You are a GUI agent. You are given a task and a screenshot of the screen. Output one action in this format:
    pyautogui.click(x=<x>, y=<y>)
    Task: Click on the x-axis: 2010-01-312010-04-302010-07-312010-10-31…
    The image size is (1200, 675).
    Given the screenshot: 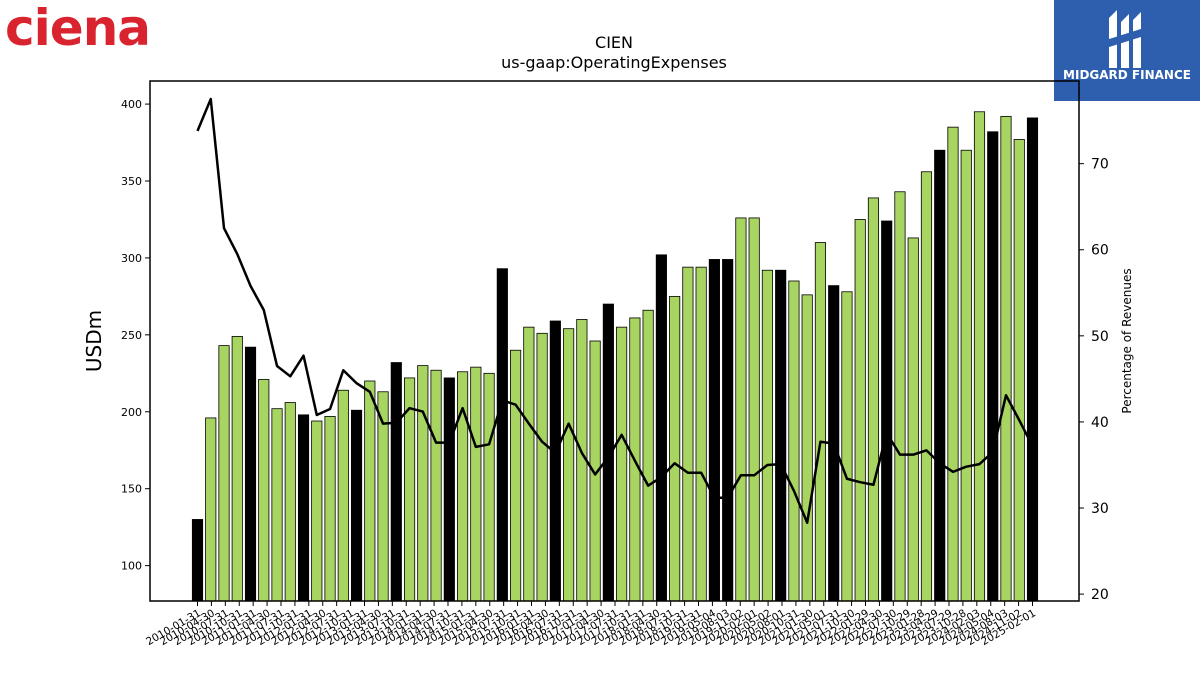 What is the action you would take?
    pyautogui.click(x=591, y=624)
    